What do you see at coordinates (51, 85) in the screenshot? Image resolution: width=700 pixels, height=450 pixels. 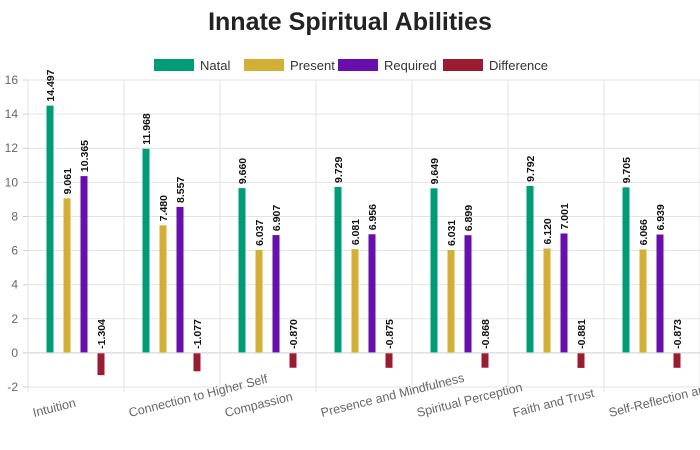 I see `data-label: 14.497` at bounding box center [51, 85].